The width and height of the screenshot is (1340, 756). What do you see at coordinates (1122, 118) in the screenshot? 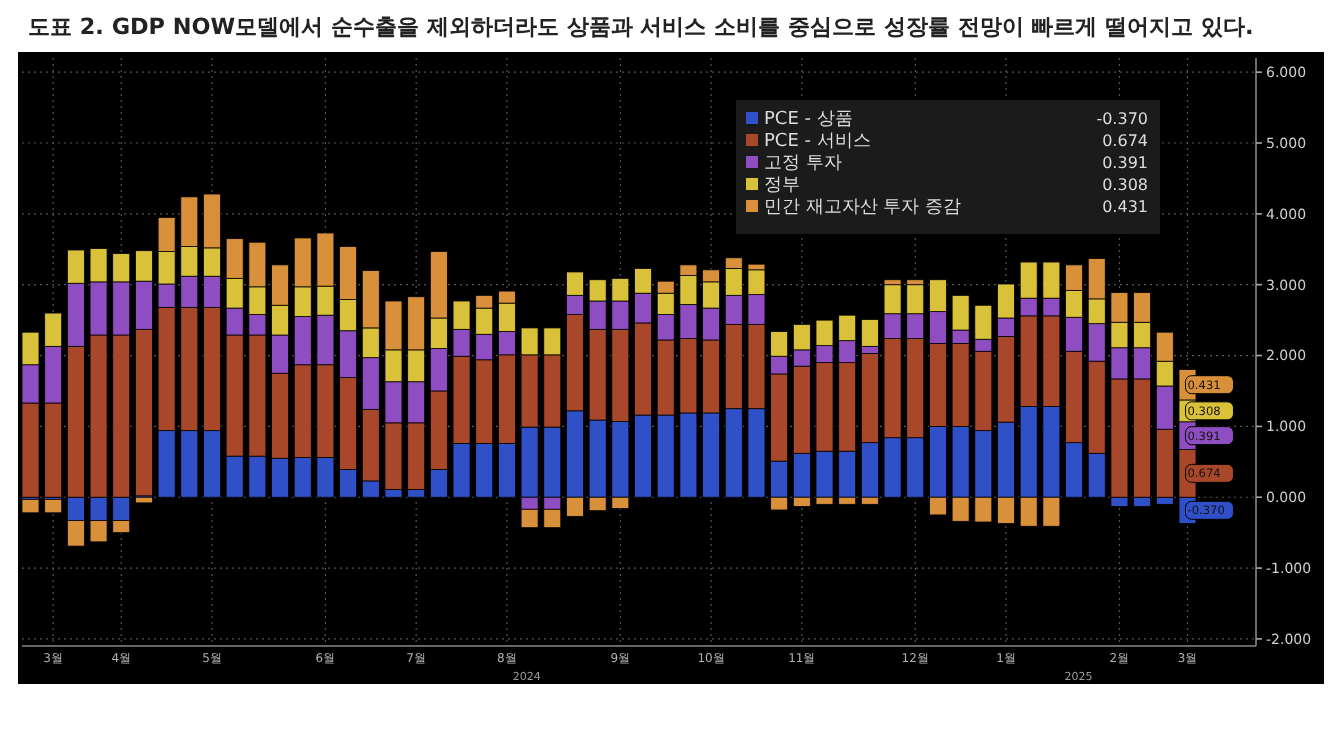
I see `text: -0.370` at bounding box center [1122, 118].